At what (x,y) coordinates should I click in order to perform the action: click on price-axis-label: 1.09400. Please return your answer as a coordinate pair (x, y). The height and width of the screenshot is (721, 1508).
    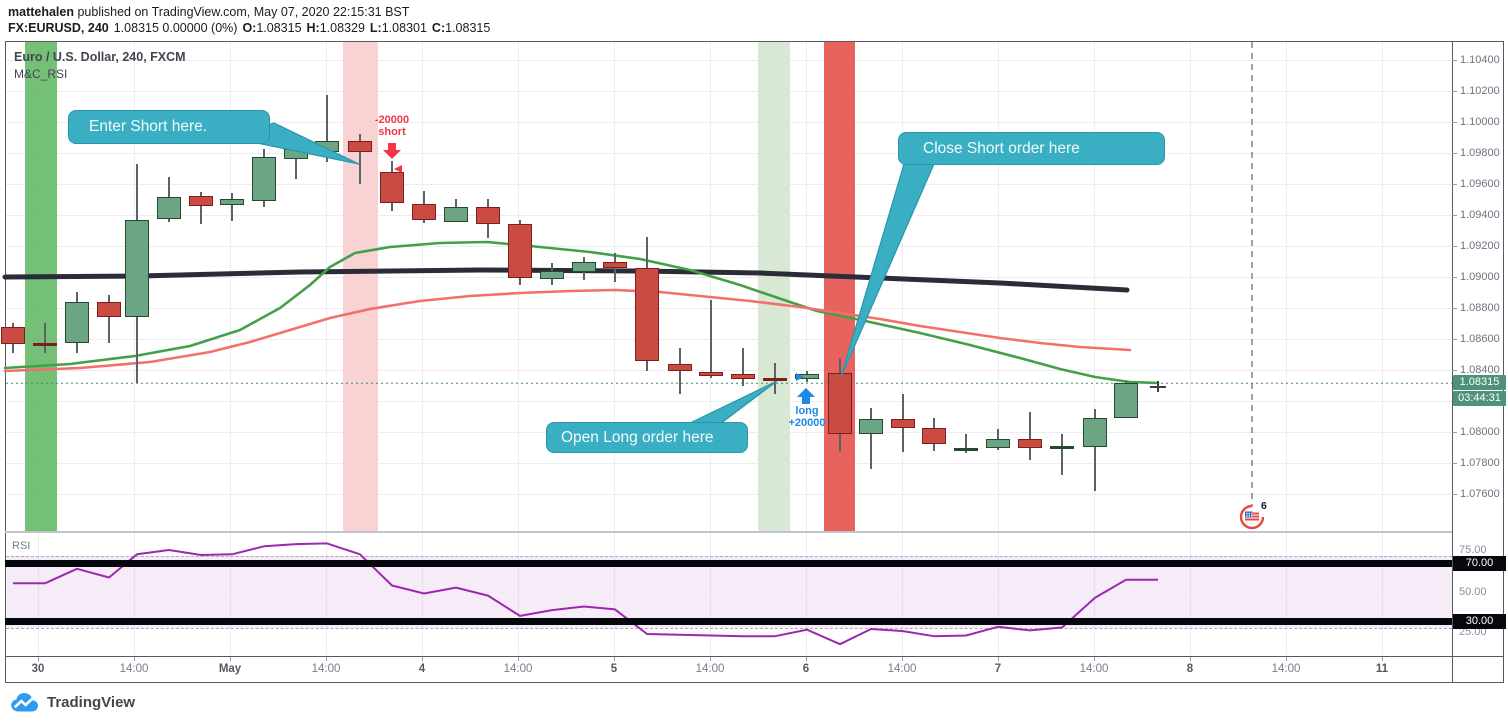
    Looking at the image, I should click on (1480, 215).